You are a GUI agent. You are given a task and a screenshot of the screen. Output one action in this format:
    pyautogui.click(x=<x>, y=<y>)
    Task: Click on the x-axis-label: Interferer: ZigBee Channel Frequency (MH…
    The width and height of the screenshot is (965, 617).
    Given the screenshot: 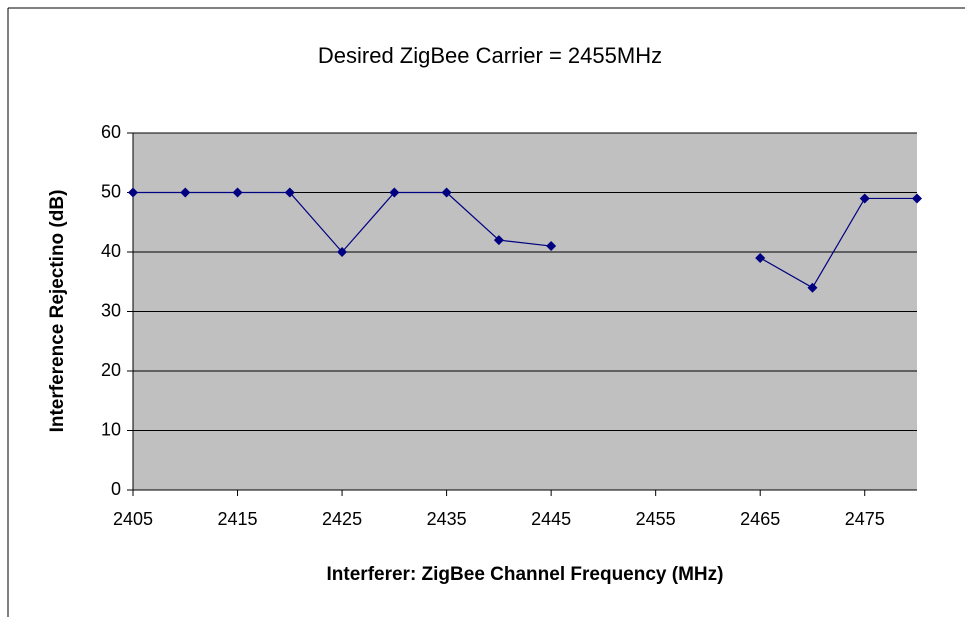 What is the action you would take?
    pyautogui.click(x=525, y=574)
    